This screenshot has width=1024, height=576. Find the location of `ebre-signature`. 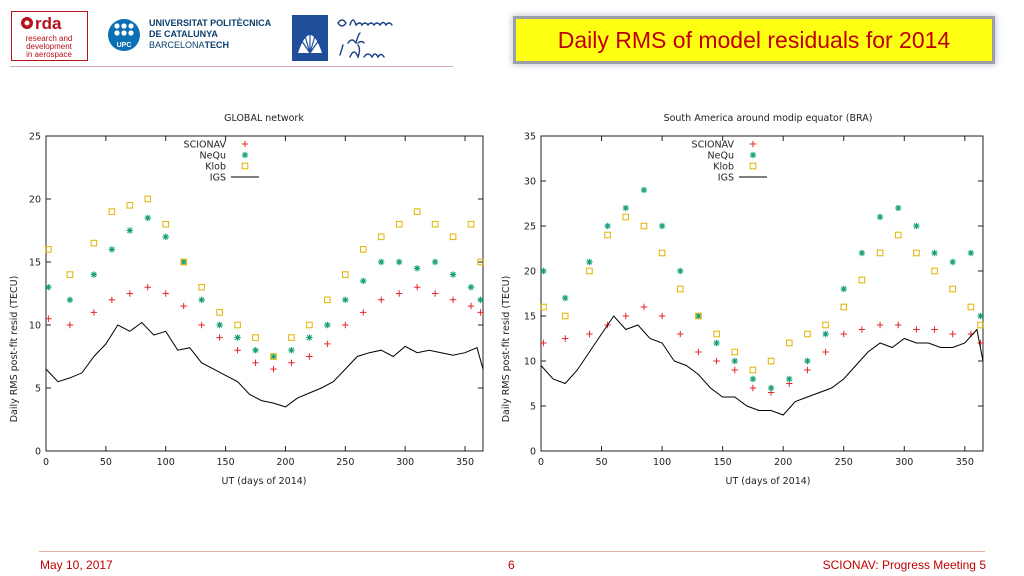

ebre-signature is located at coordinates (365, 39).